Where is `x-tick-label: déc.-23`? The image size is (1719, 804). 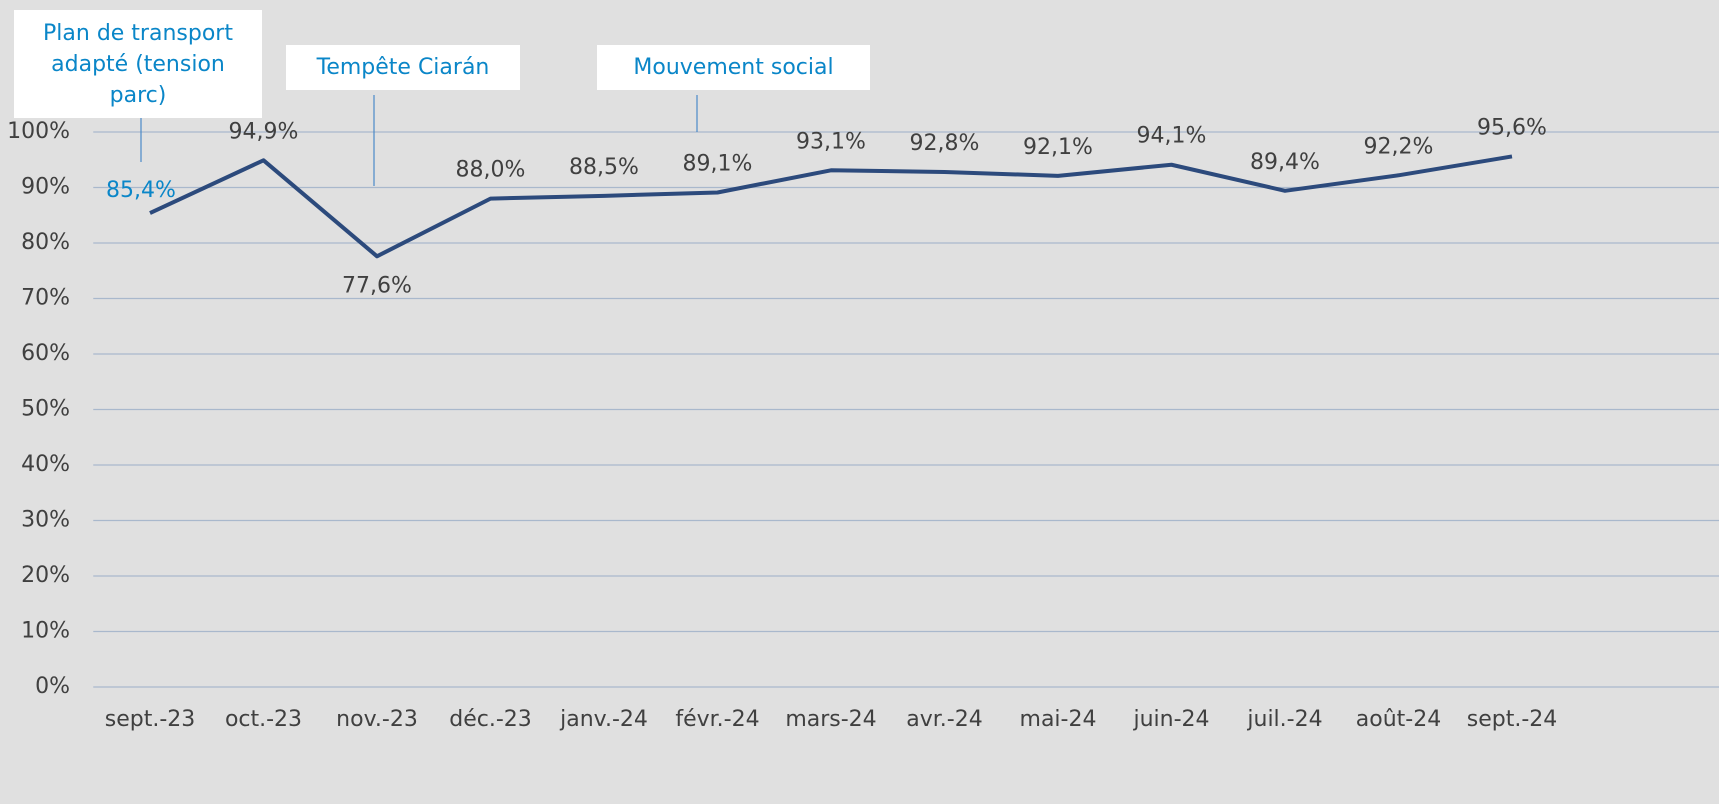 x-tick-label: déc.-23 is located at coordinates (490, 719).